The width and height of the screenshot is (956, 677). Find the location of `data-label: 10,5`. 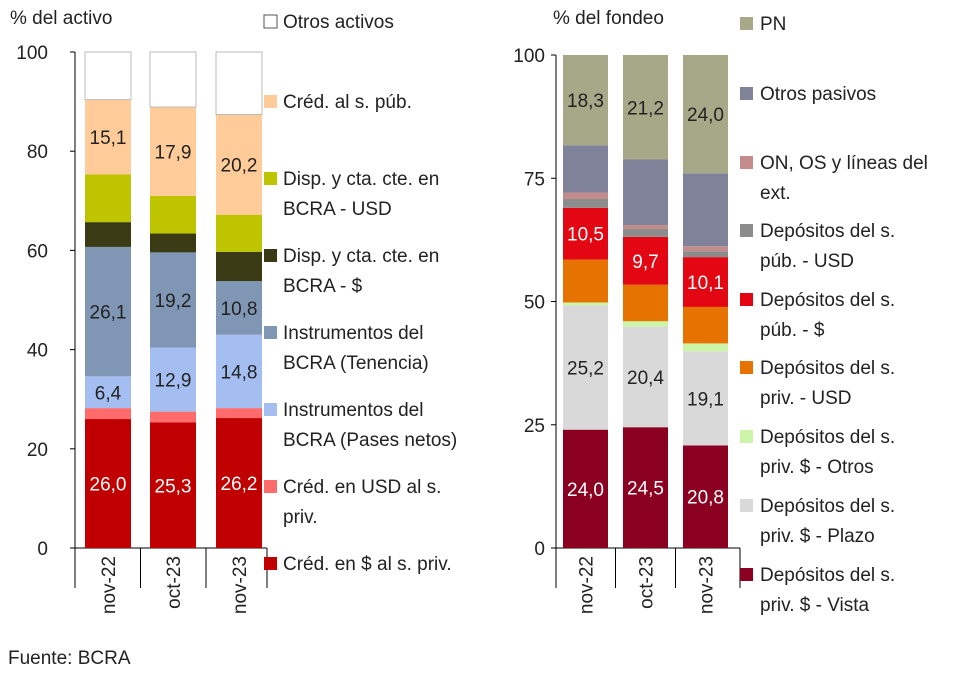

data-label: 10,5 is located at coordinates (585, 235).